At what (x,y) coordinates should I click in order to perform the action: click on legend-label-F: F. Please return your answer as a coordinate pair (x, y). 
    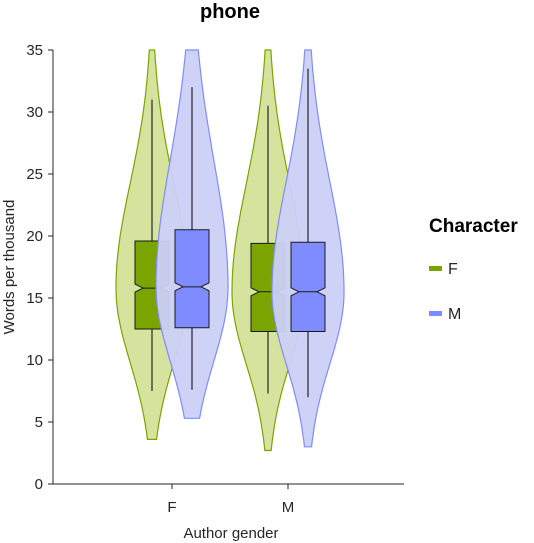
    Looking at the image, I should click on (453, 269).